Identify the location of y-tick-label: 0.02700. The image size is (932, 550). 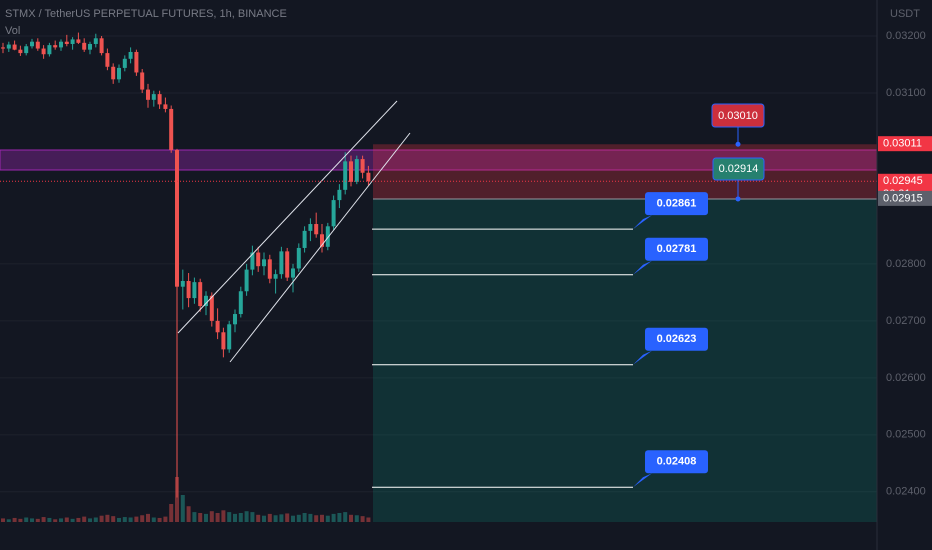
(906, 321).